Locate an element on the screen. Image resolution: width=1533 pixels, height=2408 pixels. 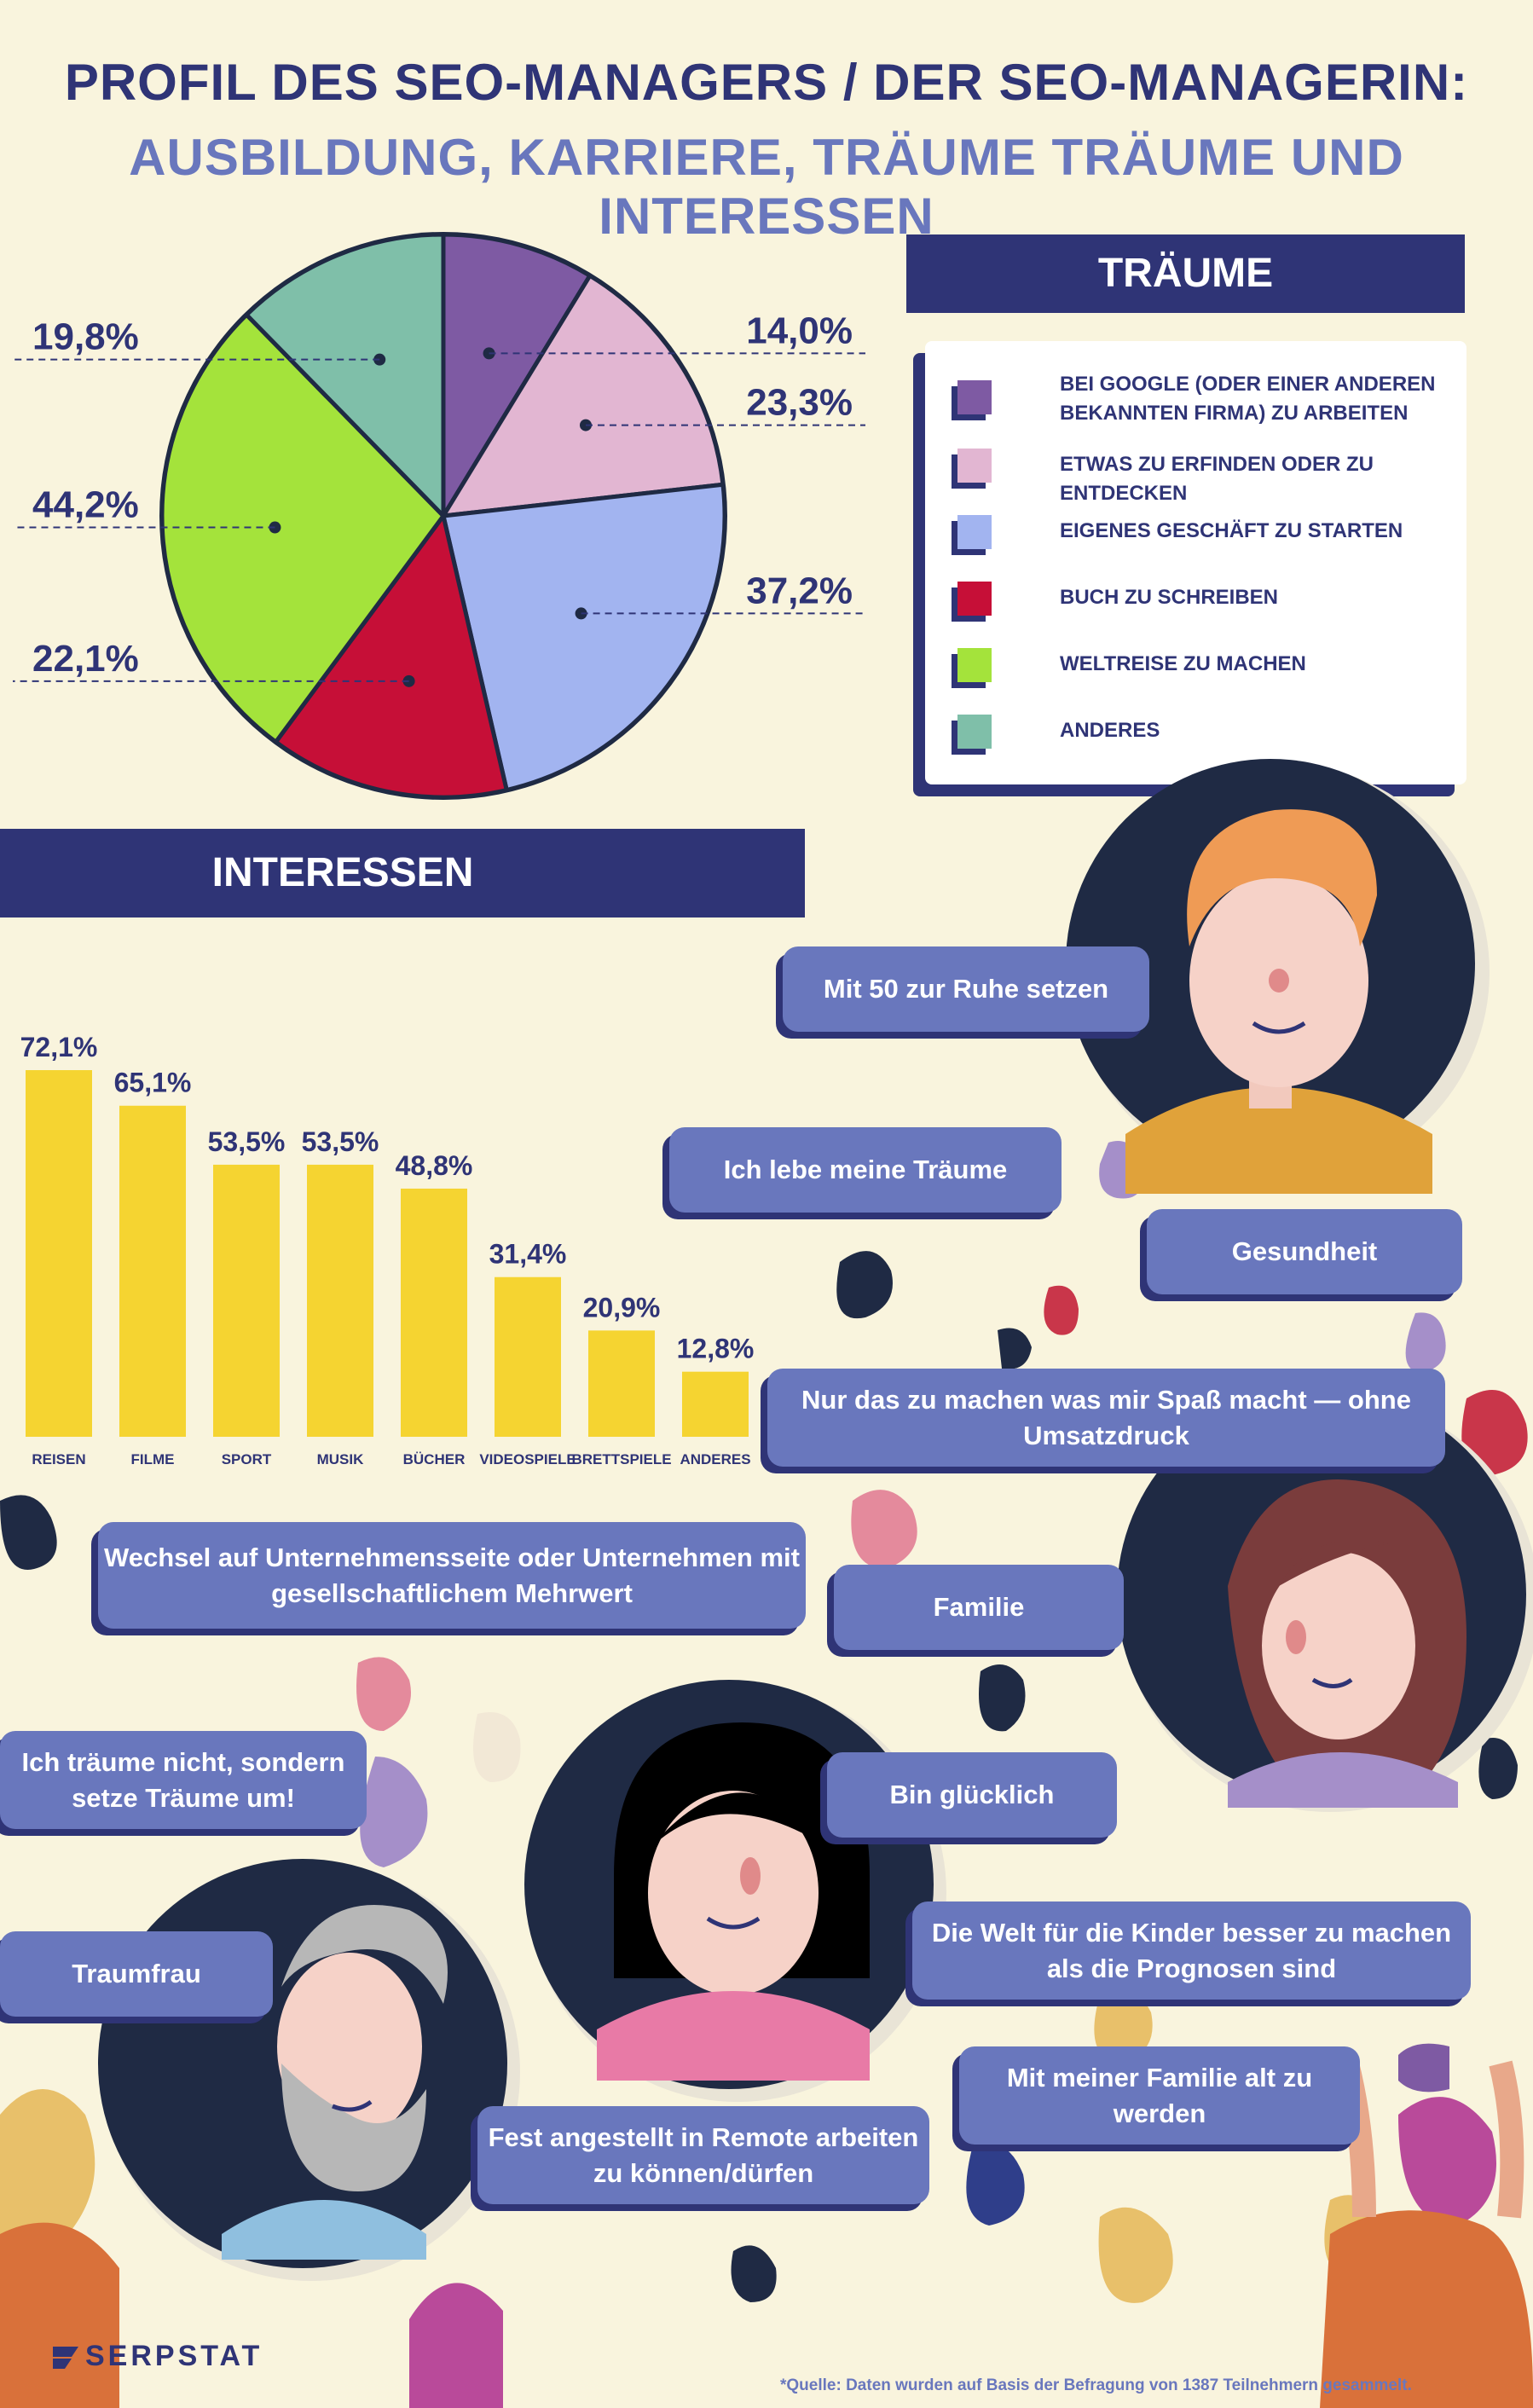
interessen-heading: INTERESSEN is located at coordinates (402, 873).